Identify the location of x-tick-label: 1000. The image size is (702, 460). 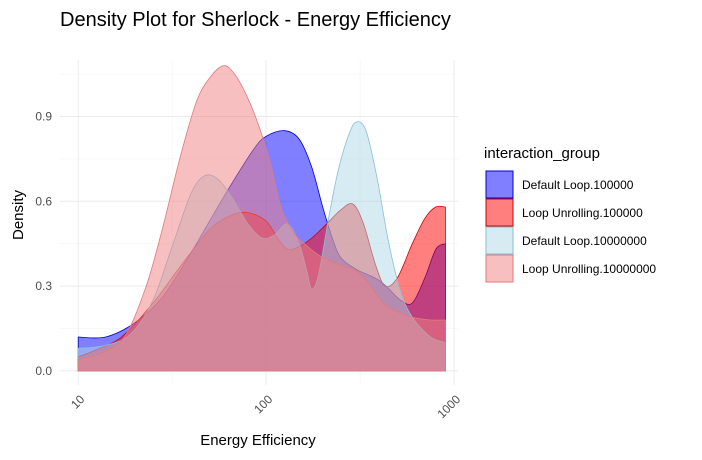
(448, 406).